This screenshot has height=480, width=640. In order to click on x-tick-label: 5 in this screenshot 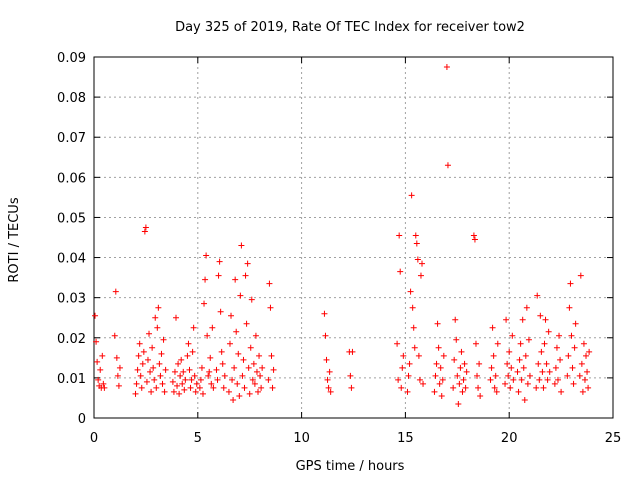, I will do `click(198, 438)`.